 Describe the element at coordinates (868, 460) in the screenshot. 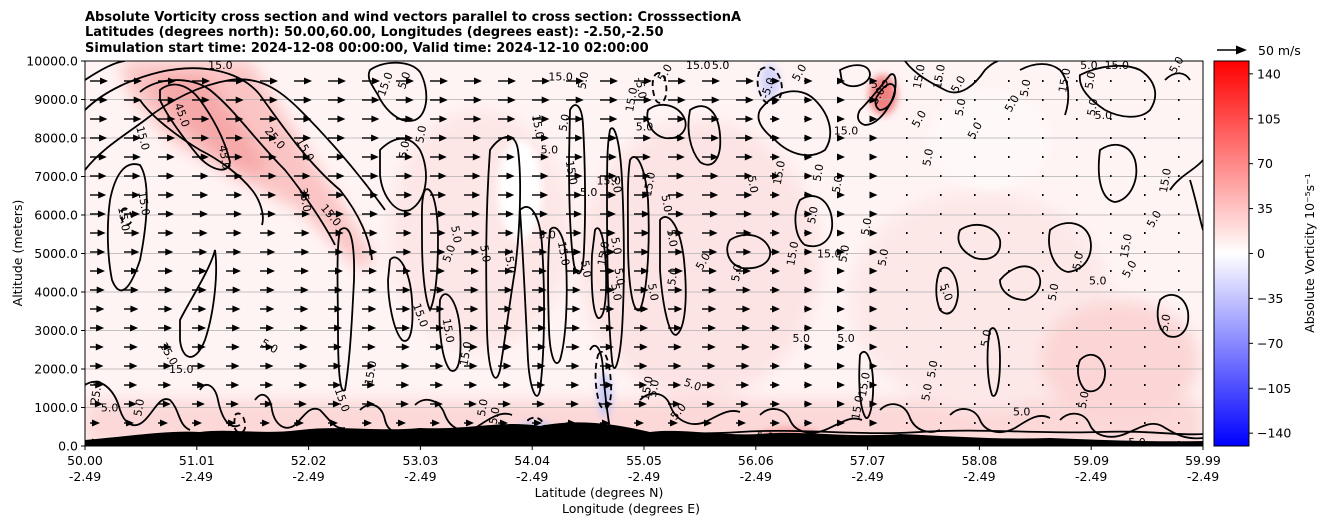

I see `x-tick-label-lat: 57.07` at that location.